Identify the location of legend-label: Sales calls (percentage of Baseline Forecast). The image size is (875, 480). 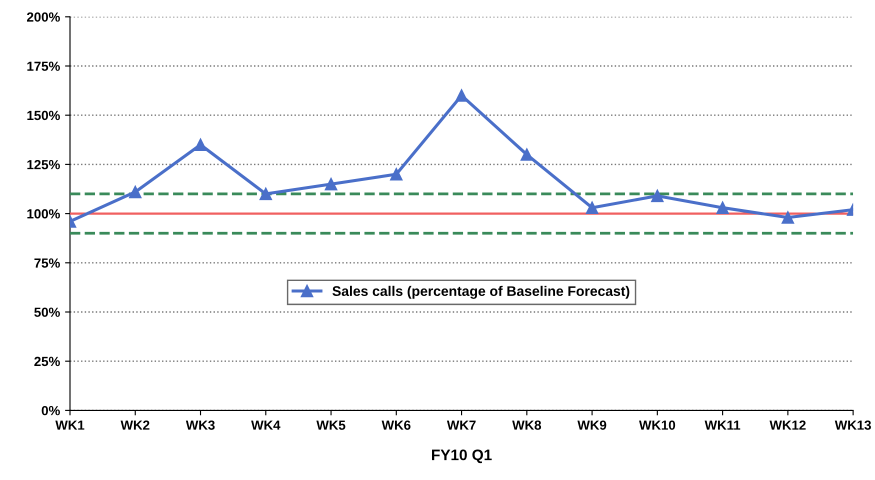
(481, 292).